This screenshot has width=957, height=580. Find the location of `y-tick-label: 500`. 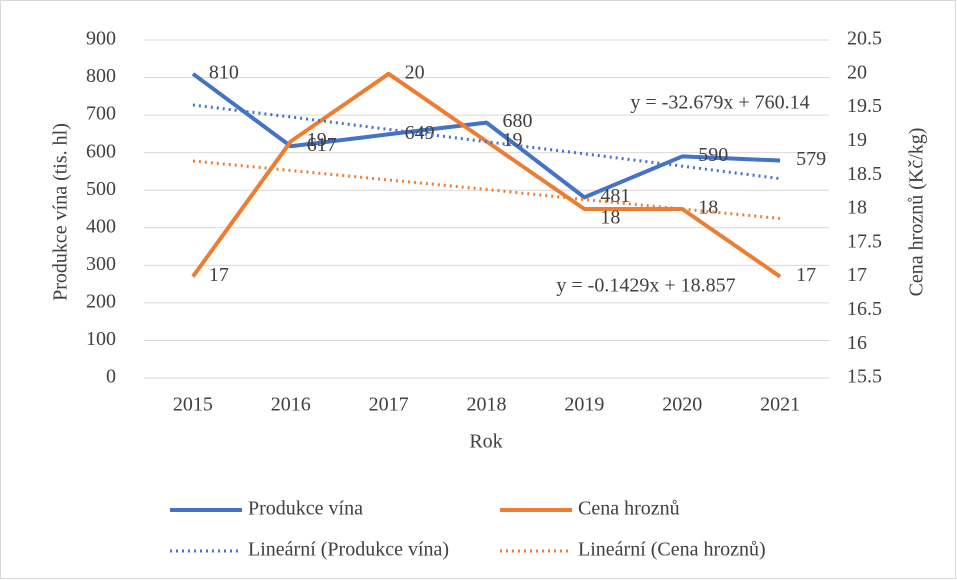

y-tick-label: 500 is located at coordinates (101, 189).